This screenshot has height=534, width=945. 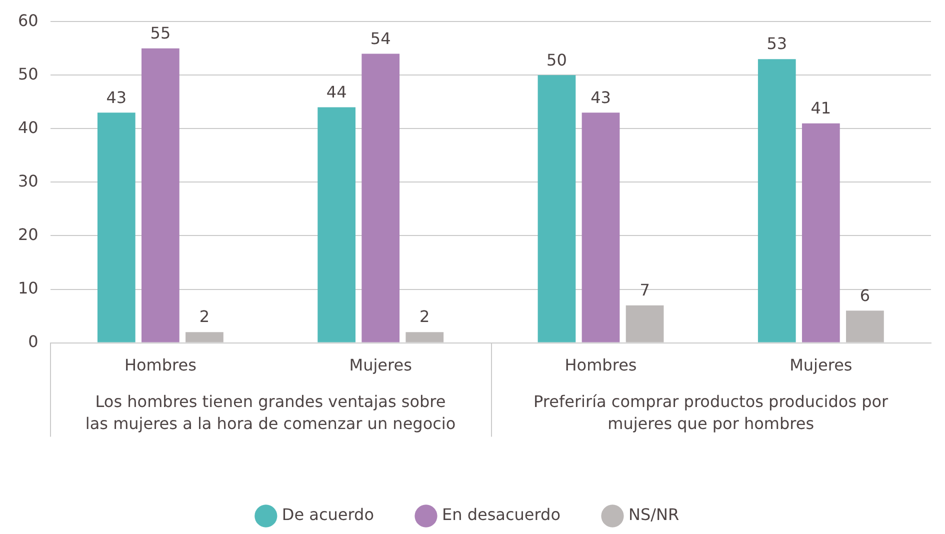 What do you see at coordinates (28, 234) in the screenshot?
I see `y-tick-label: 20` at bounding box center [28, 234].